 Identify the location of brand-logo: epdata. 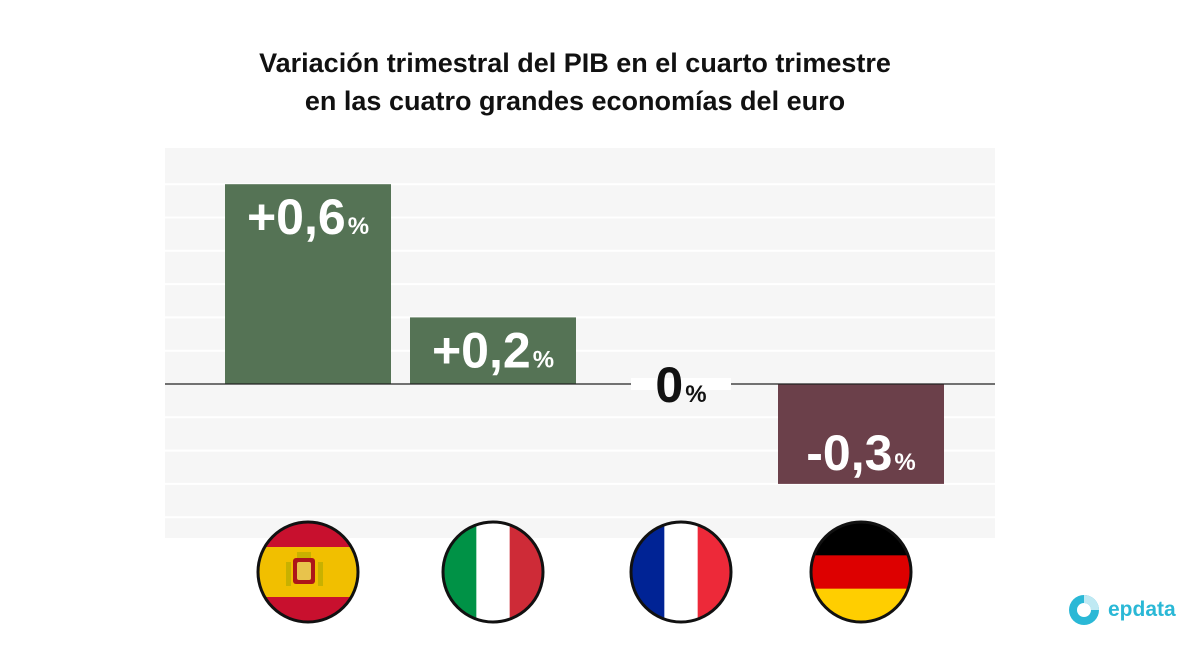
(1122, 610).